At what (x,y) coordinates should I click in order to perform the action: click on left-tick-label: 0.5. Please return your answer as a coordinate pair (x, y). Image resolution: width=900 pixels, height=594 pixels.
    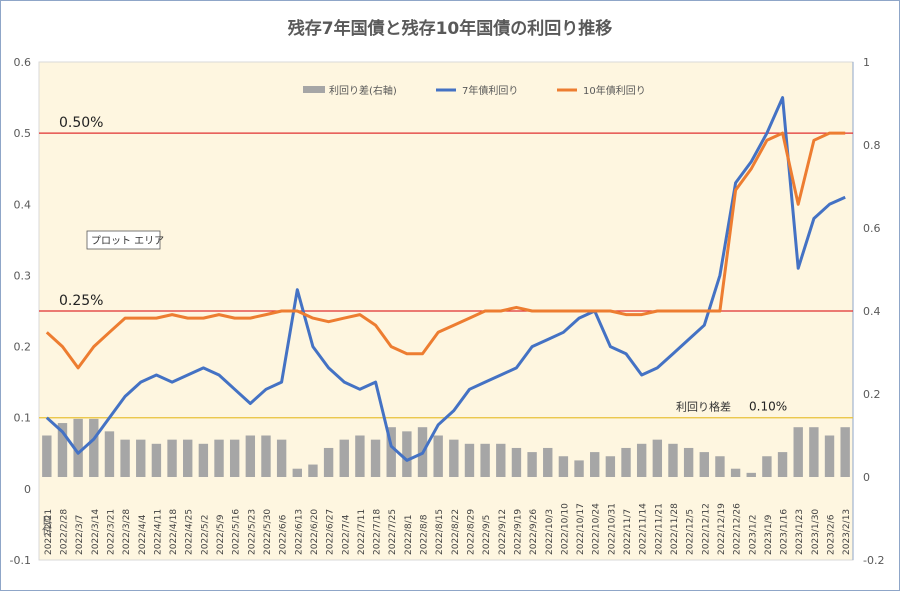
    Looking at the image, I should click on (23, 133).